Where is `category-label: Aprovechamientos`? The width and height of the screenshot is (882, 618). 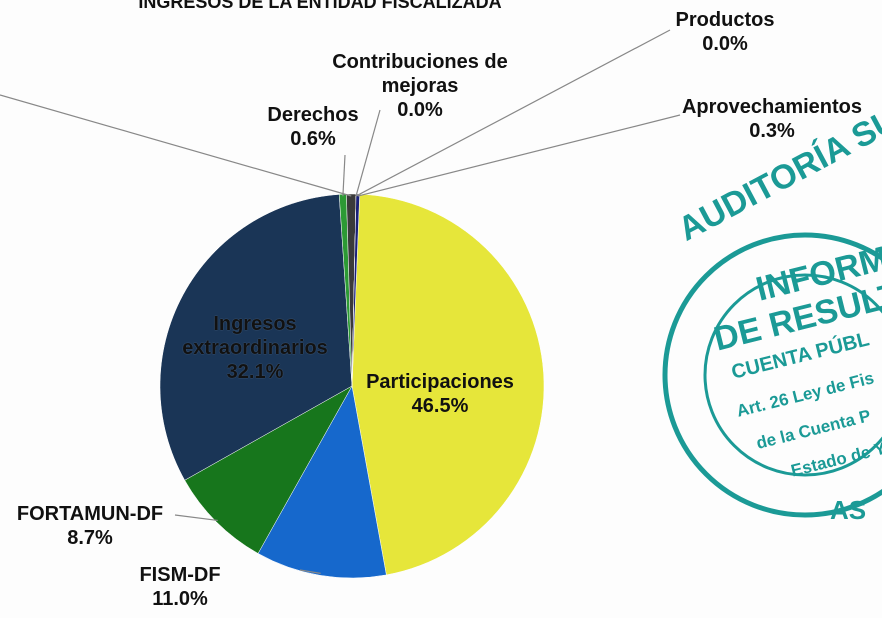 category-label: Aprovechamientos is located at coordinates (772, 107).